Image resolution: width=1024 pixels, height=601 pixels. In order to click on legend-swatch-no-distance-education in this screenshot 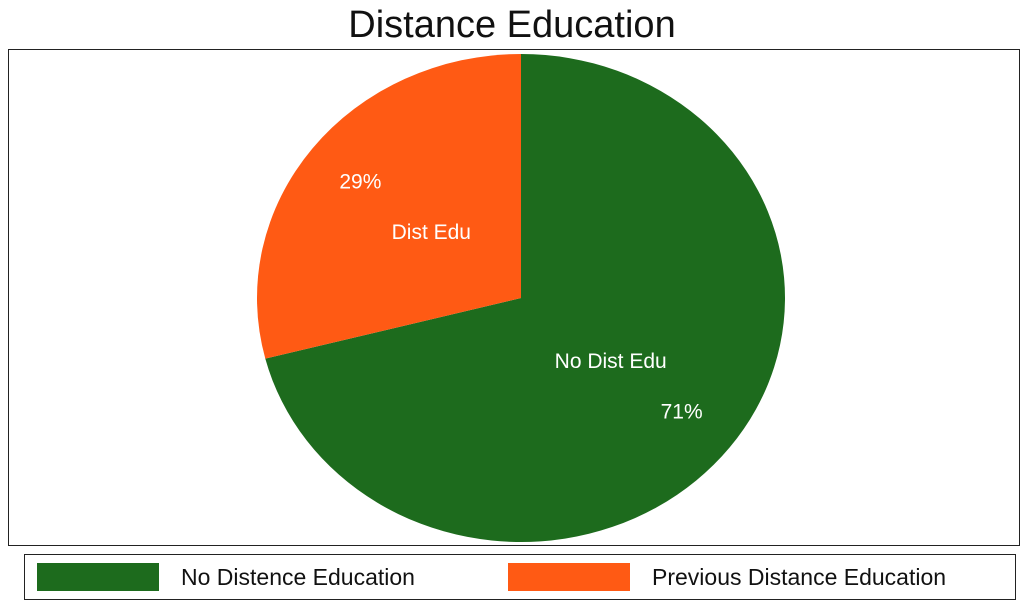, I will do `click(98, 577)`.